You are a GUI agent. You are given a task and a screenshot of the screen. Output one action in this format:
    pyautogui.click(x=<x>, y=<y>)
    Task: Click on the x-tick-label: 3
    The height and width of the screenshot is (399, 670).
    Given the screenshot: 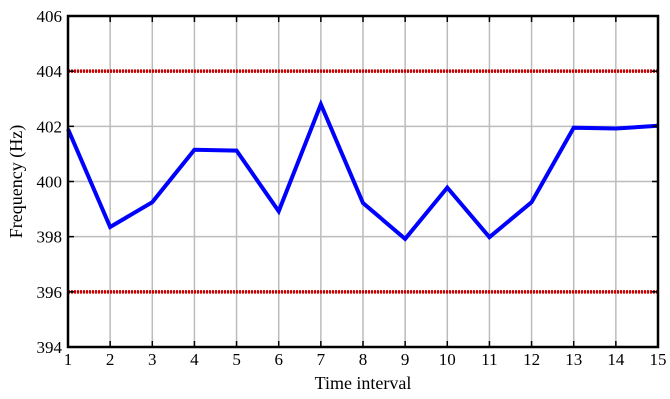 What is the action you would take?
    pyautogui.click(x=152, y=359)
    